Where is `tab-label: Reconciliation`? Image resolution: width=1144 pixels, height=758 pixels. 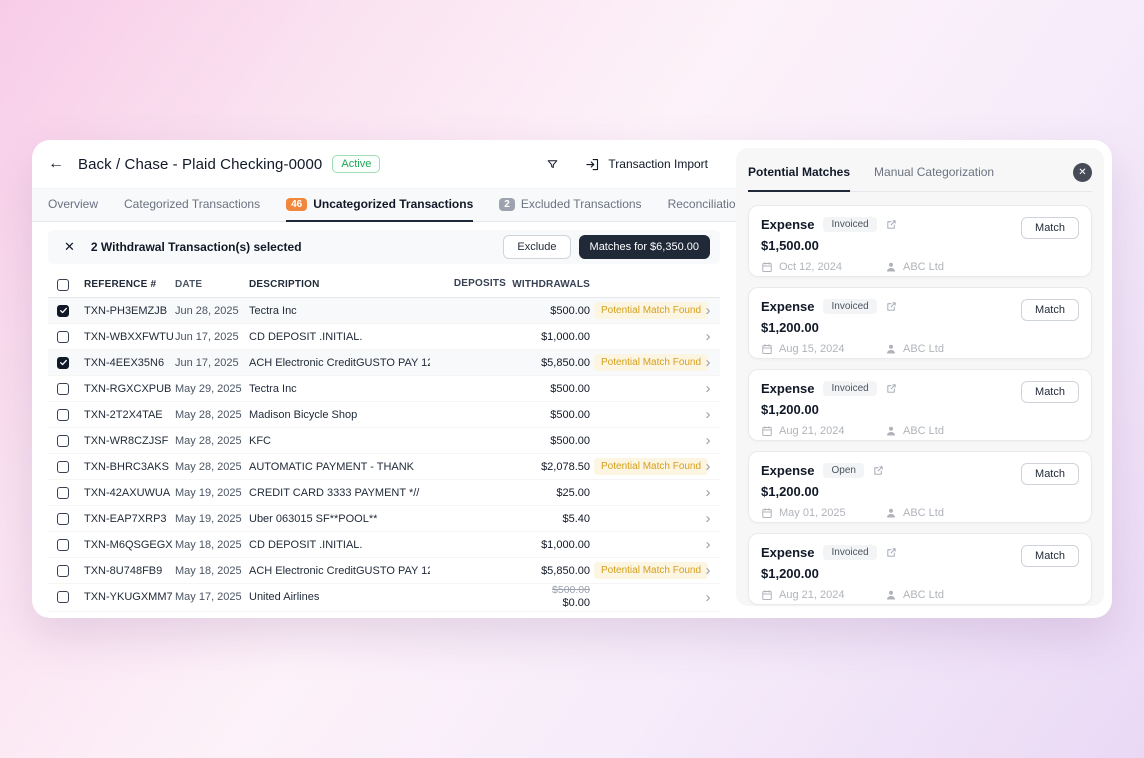
tab-label: Reconciliation is located at coordinates (705, 204).